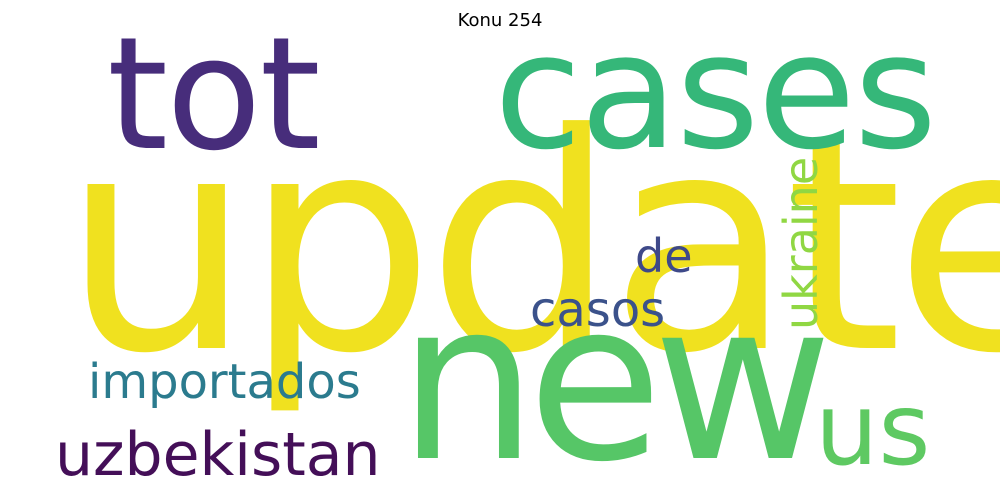 The height and width of the screenshot is (500, 1000). I want to click on word-ukraine: ukraine, so click(801, 243).